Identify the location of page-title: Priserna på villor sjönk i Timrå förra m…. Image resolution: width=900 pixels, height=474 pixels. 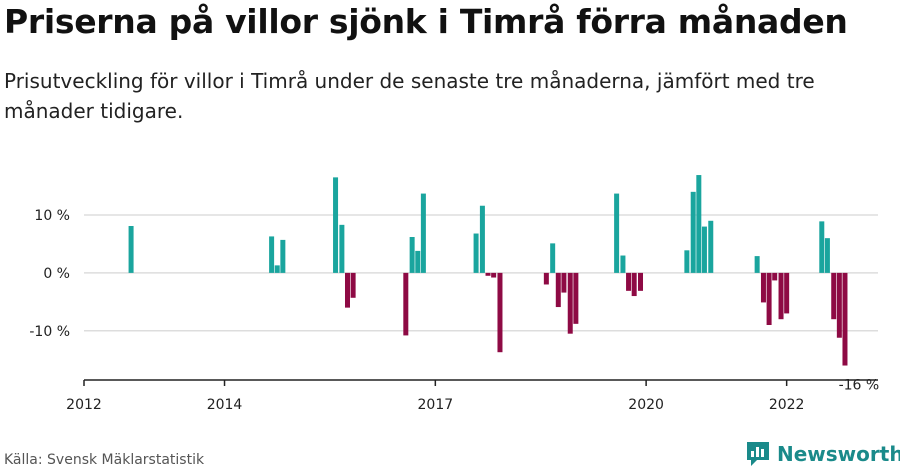
(426, 21).